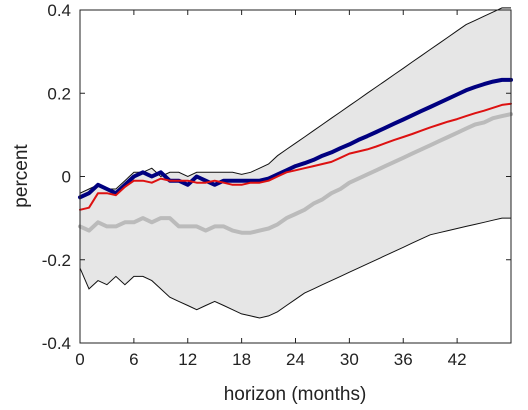 The image size is (528, 410). What do you see at coordinates (295, 359) in the screenshot?
I see `x-tick-label: 24` at bounding box center [295, 359].